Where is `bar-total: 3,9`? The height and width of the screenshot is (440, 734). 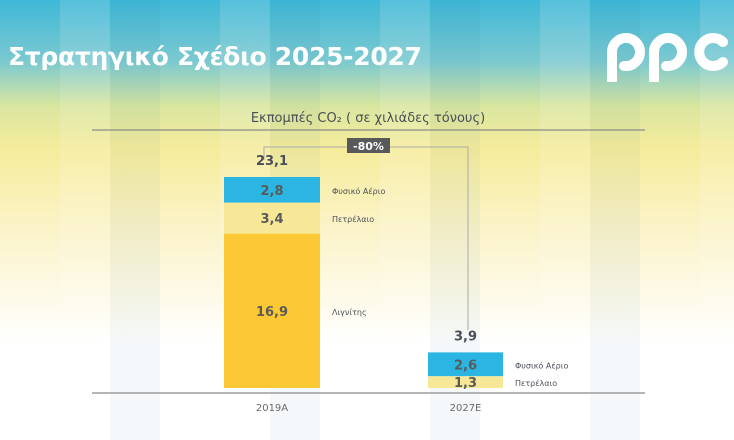 bar-total: 3,9 is located at coordinates (465, 336).